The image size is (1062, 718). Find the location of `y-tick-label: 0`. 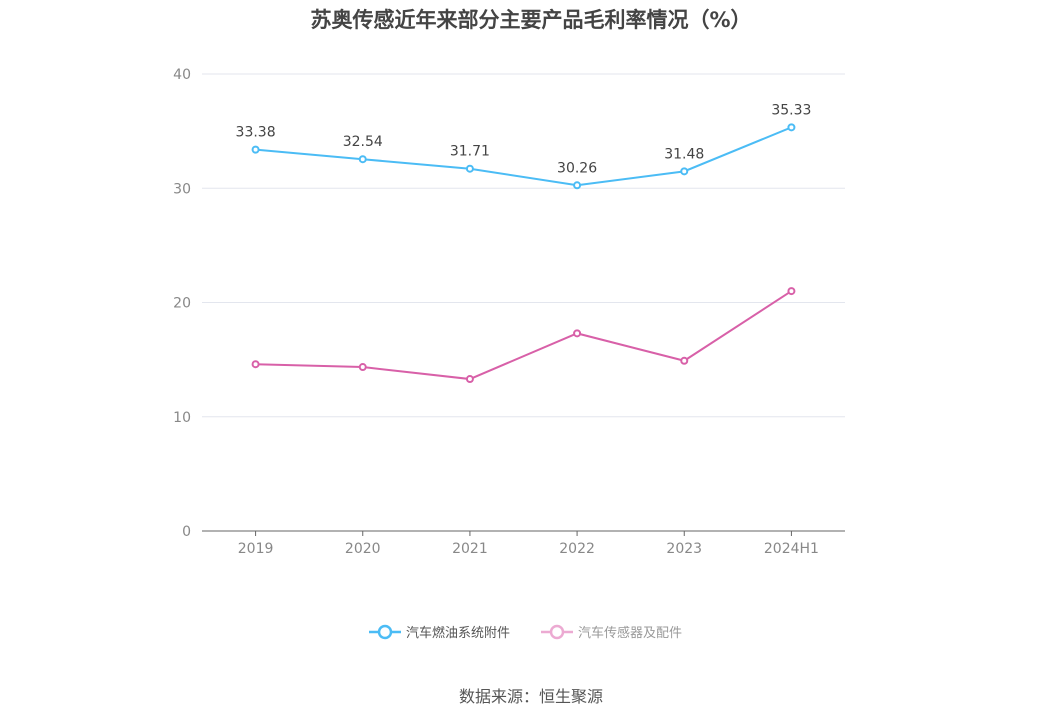

y-tick-label: 0 is located at coordinates (186, 532).